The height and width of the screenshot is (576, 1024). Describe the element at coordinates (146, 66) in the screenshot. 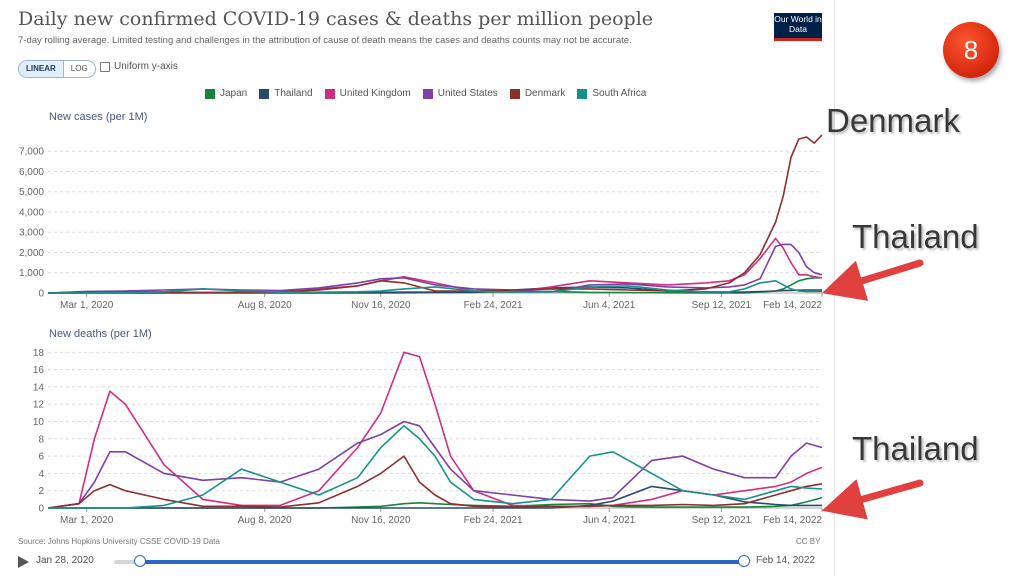

I see `uniform-y-axis-label: Uniform y-axis` at that location.